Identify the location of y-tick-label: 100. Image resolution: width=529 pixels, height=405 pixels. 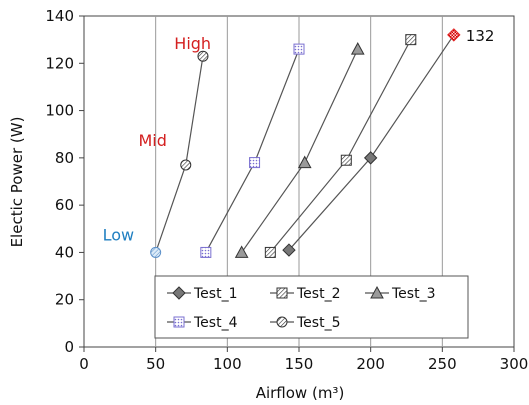
(59, 111).